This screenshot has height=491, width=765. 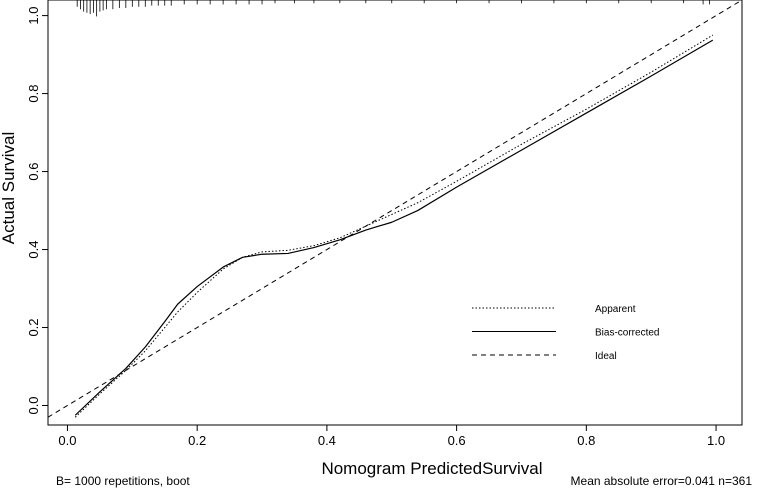 I want to click on y-tick-label-3: 0.6, so click(x=33, y=172).